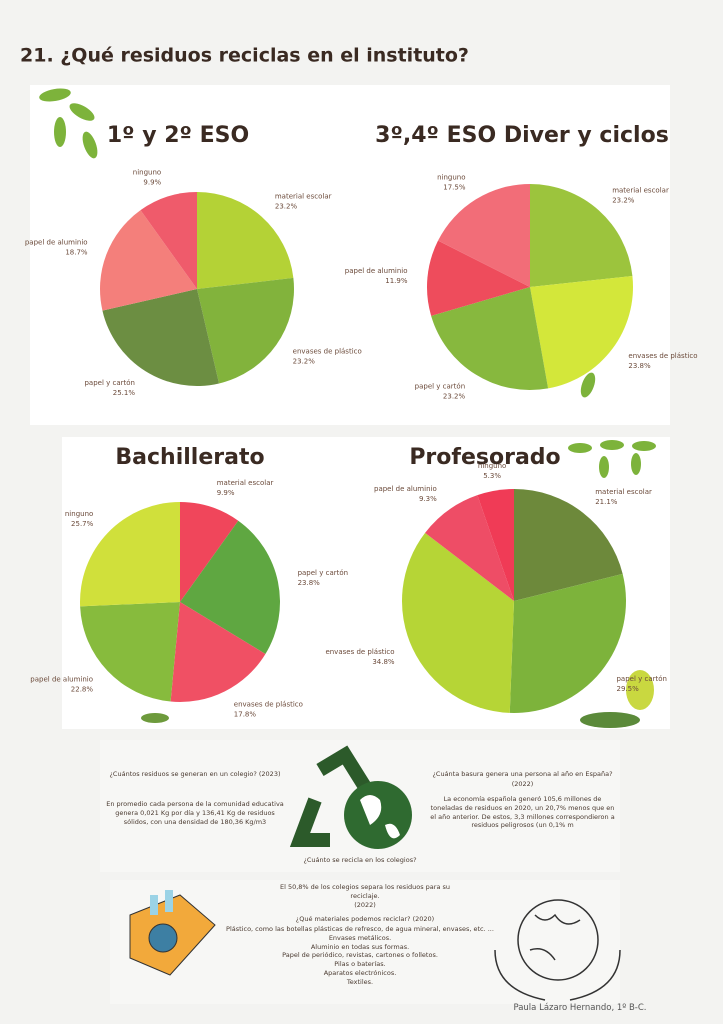  What do you see at coordinates (360, 981) in the screenshot?
I see `list-item: Textiles.` at bounding box center [360, 981].